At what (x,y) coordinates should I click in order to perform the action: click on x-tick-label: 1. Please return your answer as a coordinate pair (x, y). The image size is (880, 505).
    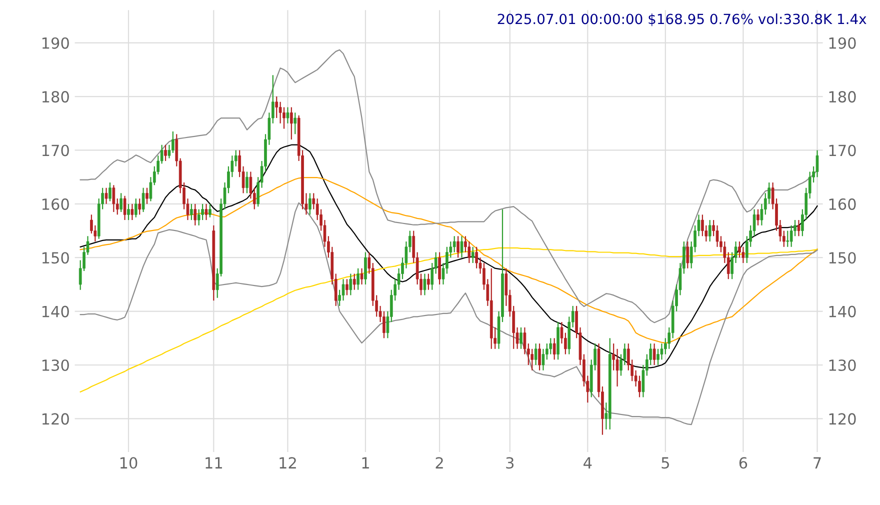
    Looking at the image, I should click on (365, 462).